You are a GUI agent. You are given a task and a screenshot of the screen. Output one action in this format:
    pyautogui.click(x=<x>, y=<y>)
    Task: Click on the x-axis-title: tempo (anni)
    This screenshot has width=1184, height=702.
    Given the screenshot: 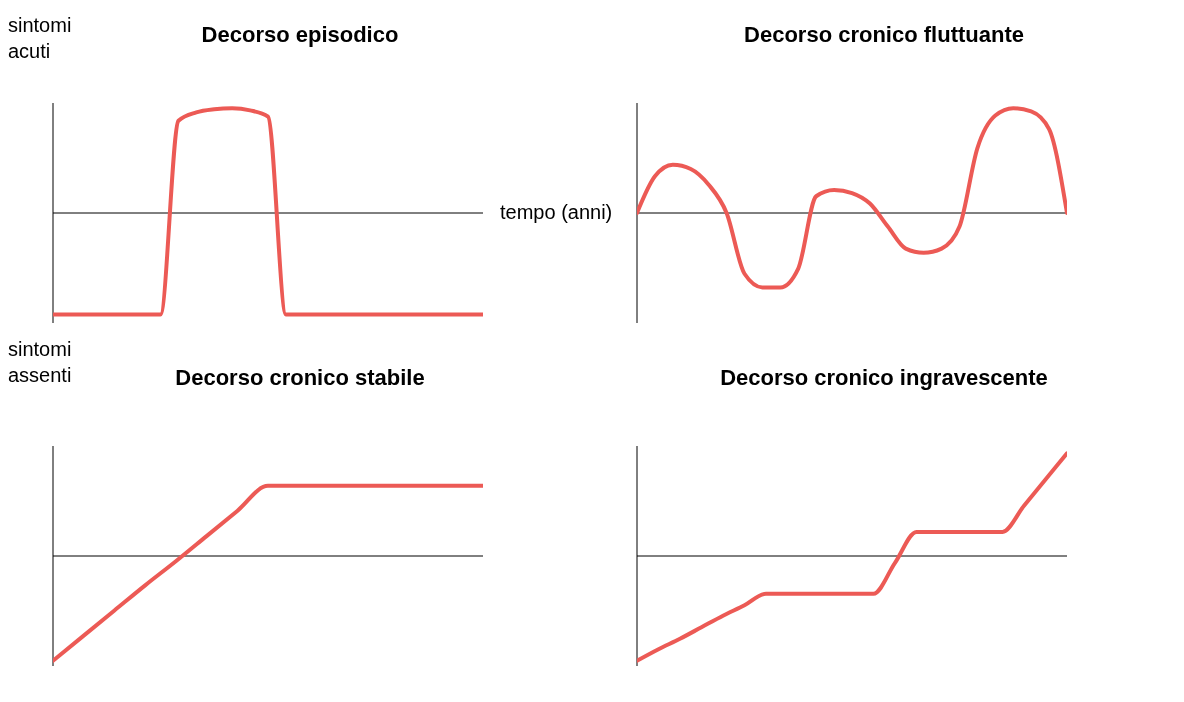 What is the action you would take?
    pyautogui.click(x=556, y=212)
    